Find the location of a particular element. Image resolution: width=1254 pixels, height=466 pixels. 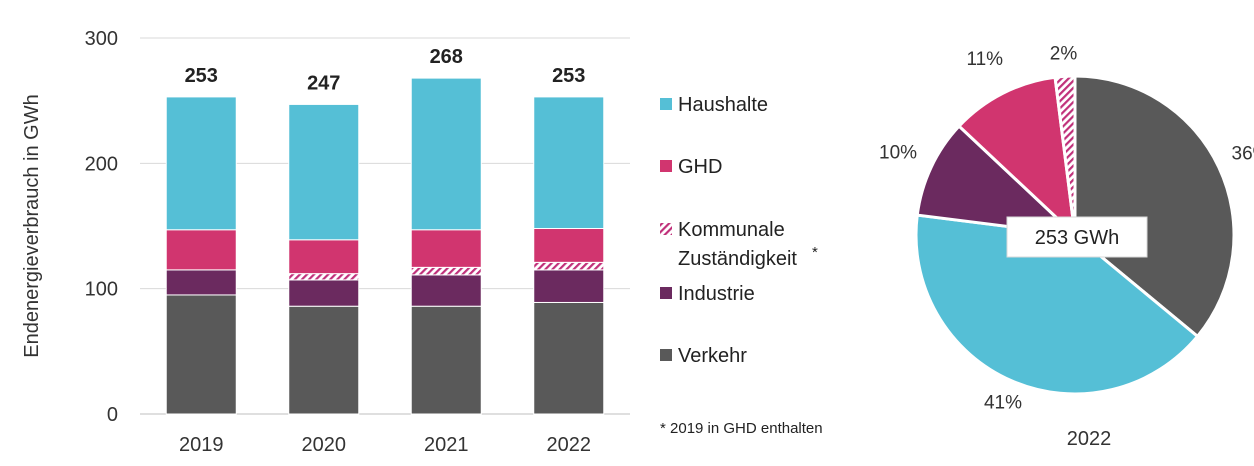

legend-label-kommunale-zustandigkeit: Kommunale is located at coordinates (731, 230).